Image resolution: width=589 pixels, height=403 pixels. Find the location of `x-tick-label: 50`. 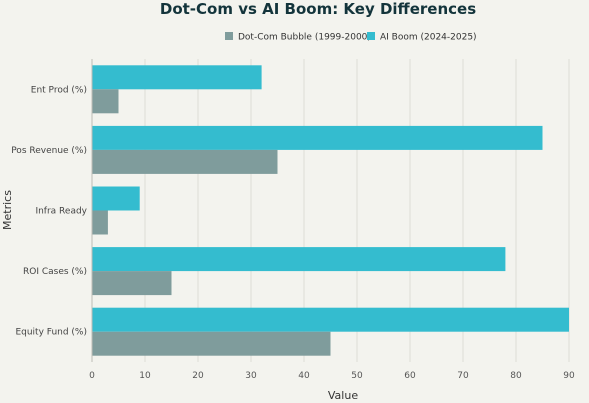

x-tick-label: 50 is located at coordinates (357, 376).